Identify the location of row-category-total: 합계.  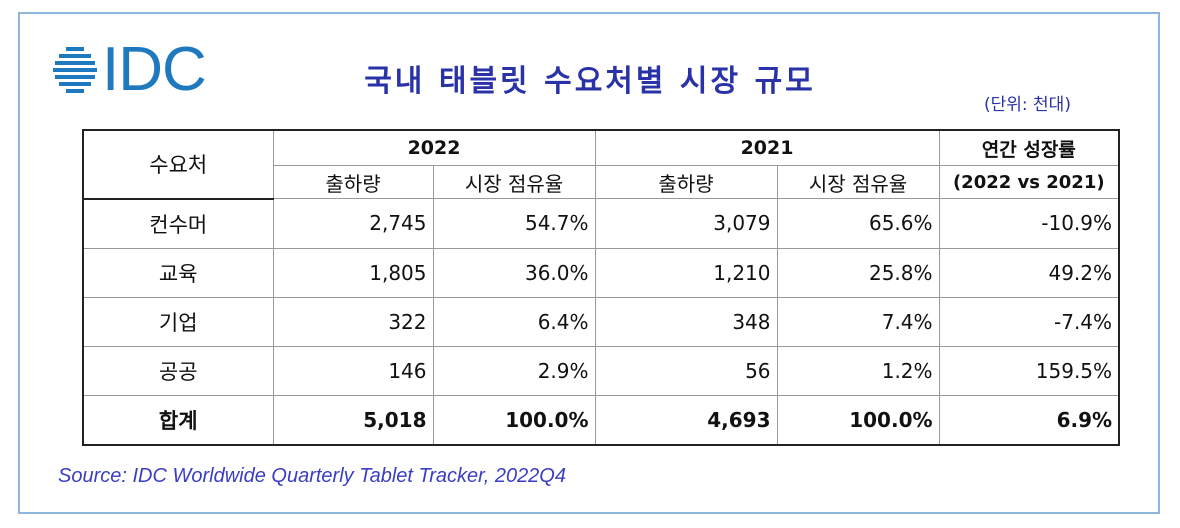
(178, 419).